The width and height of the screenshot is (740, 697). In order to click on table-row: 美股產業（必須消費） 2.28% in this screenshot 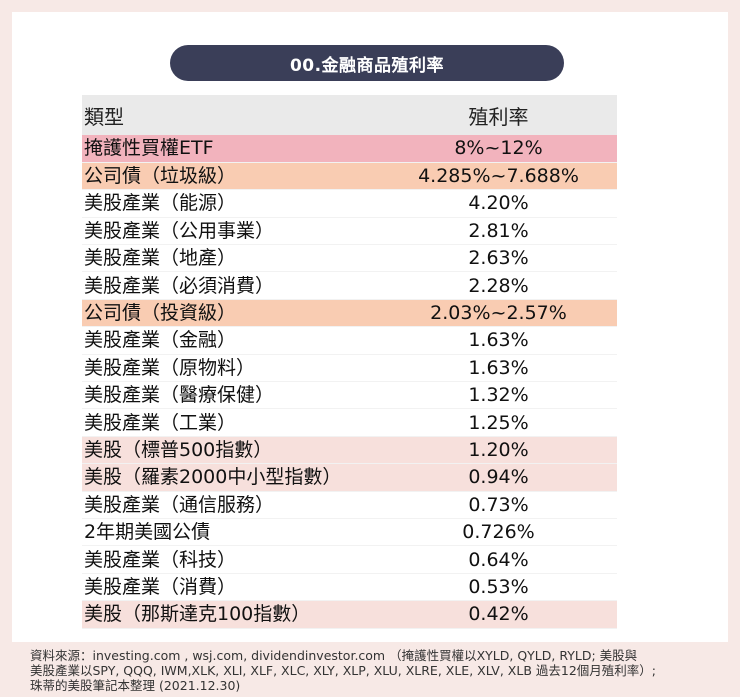, I will do `click(349, 285)`.